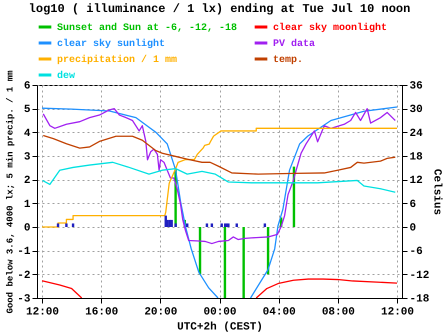  What do you see at coordinates (27, 110) in the screenshot?
I see `y-tick-label: 5` at bounding box center [27, 110].